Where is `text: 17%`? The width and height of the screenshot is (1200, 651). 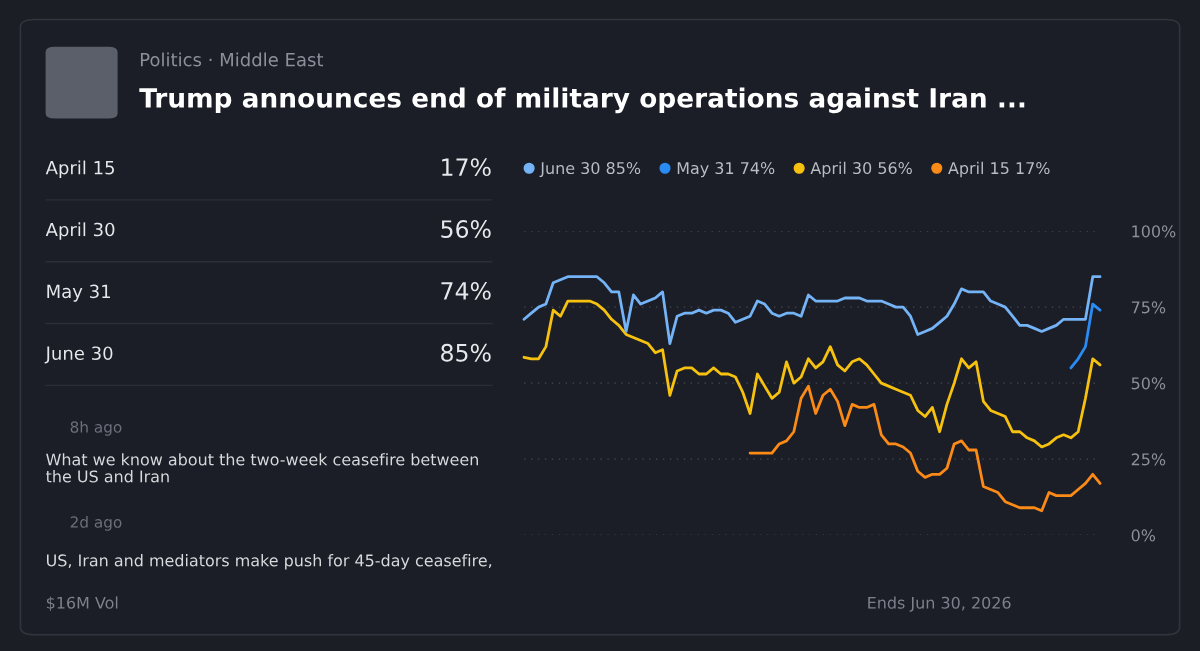 text: 17% is located at coordinates (466, 167).